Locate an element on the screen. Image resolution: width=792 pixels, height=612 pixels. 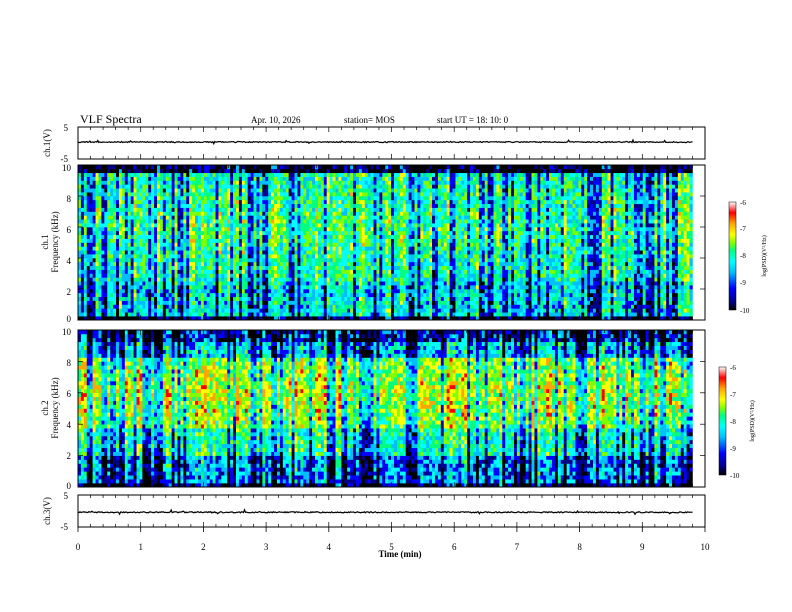
figure-title: VLF Spectra is located at coordinates (111, 119).